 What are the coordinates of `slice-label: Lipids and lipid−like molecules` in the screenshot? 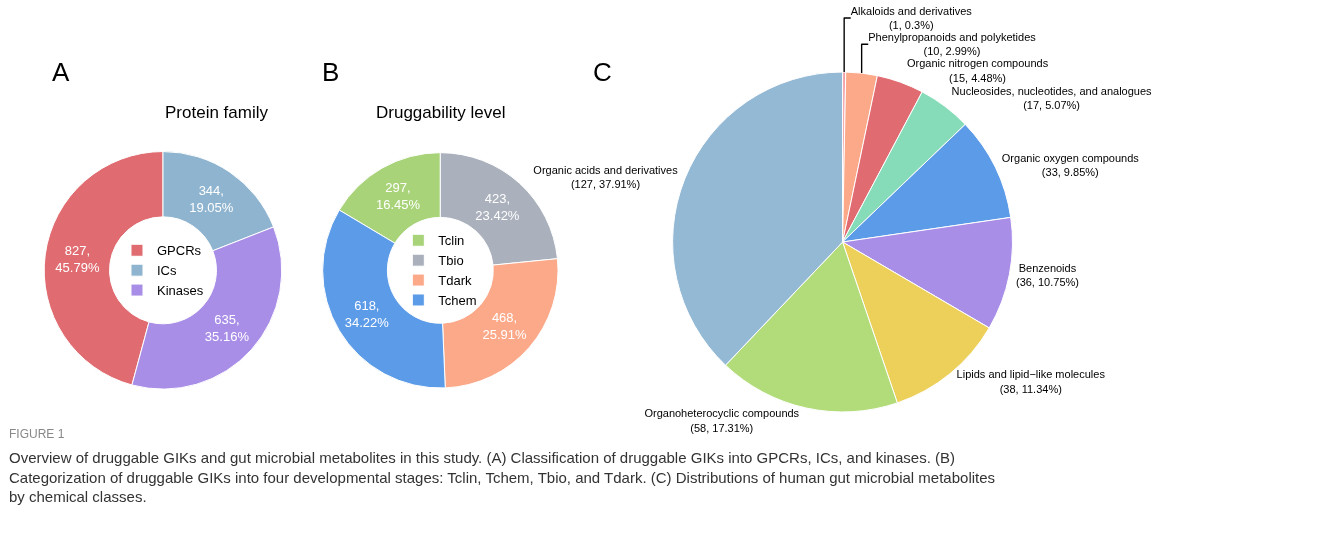 It's located at (1031, 374).